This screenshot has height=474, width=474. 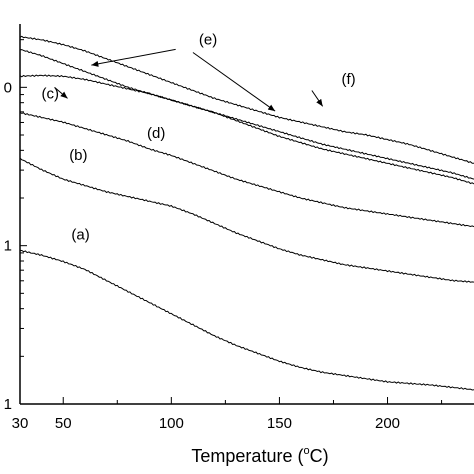 I want to click on x-axis-label: Temperature (oC), so click(x=259, y=455).